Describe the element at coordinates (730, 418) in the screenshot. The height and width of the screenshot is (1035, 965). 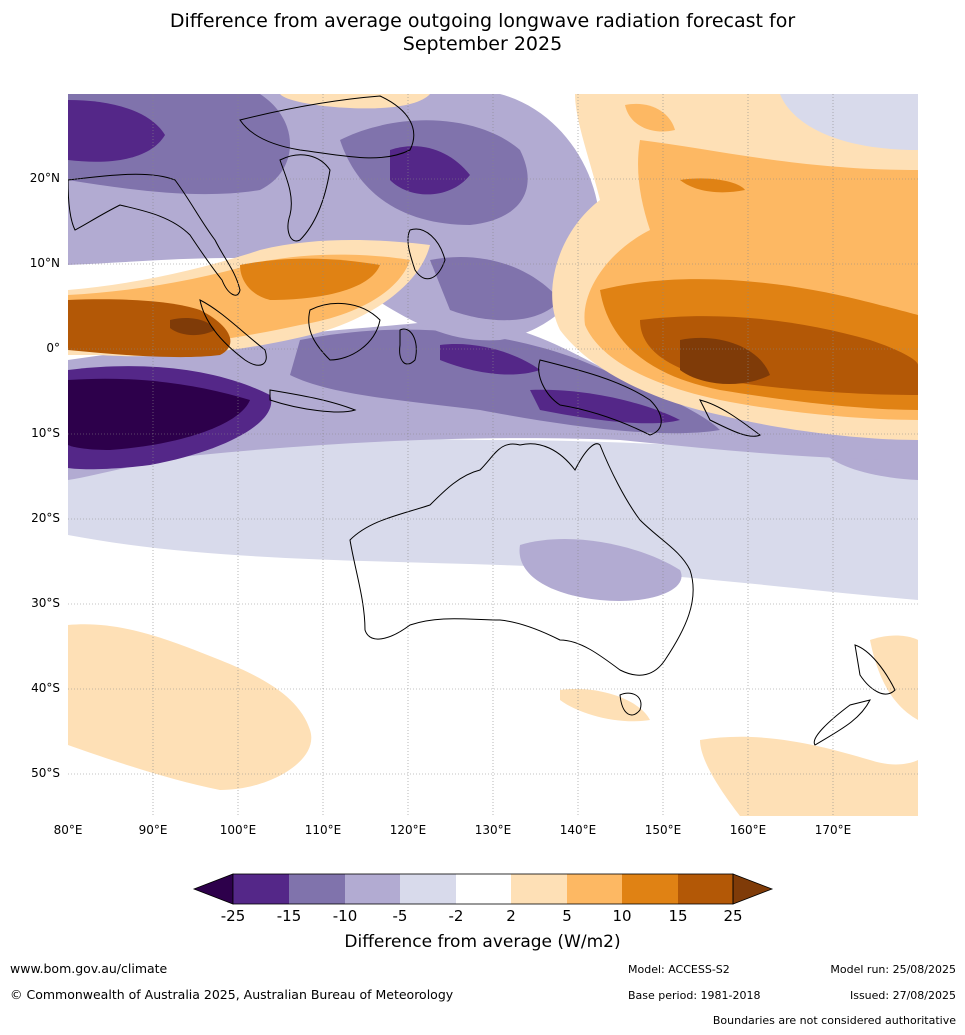
I see `solomon-islands-coastline` at that location.